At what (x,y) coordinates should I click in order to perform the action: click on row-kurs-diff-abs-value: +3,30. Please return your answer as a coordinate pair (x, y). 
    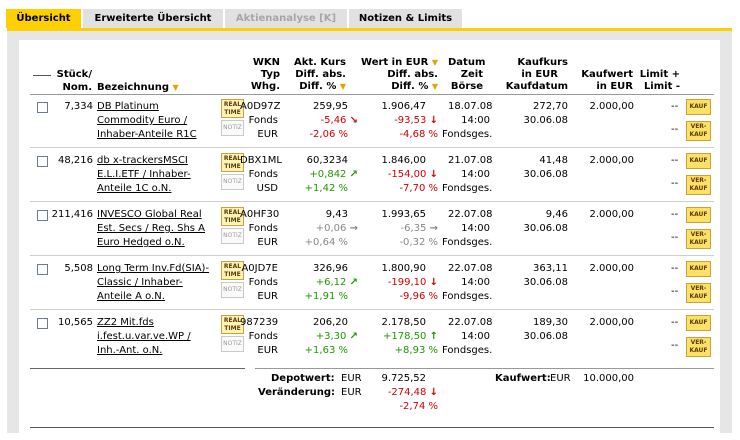
    Looking at the image, I should click on (331, 336).